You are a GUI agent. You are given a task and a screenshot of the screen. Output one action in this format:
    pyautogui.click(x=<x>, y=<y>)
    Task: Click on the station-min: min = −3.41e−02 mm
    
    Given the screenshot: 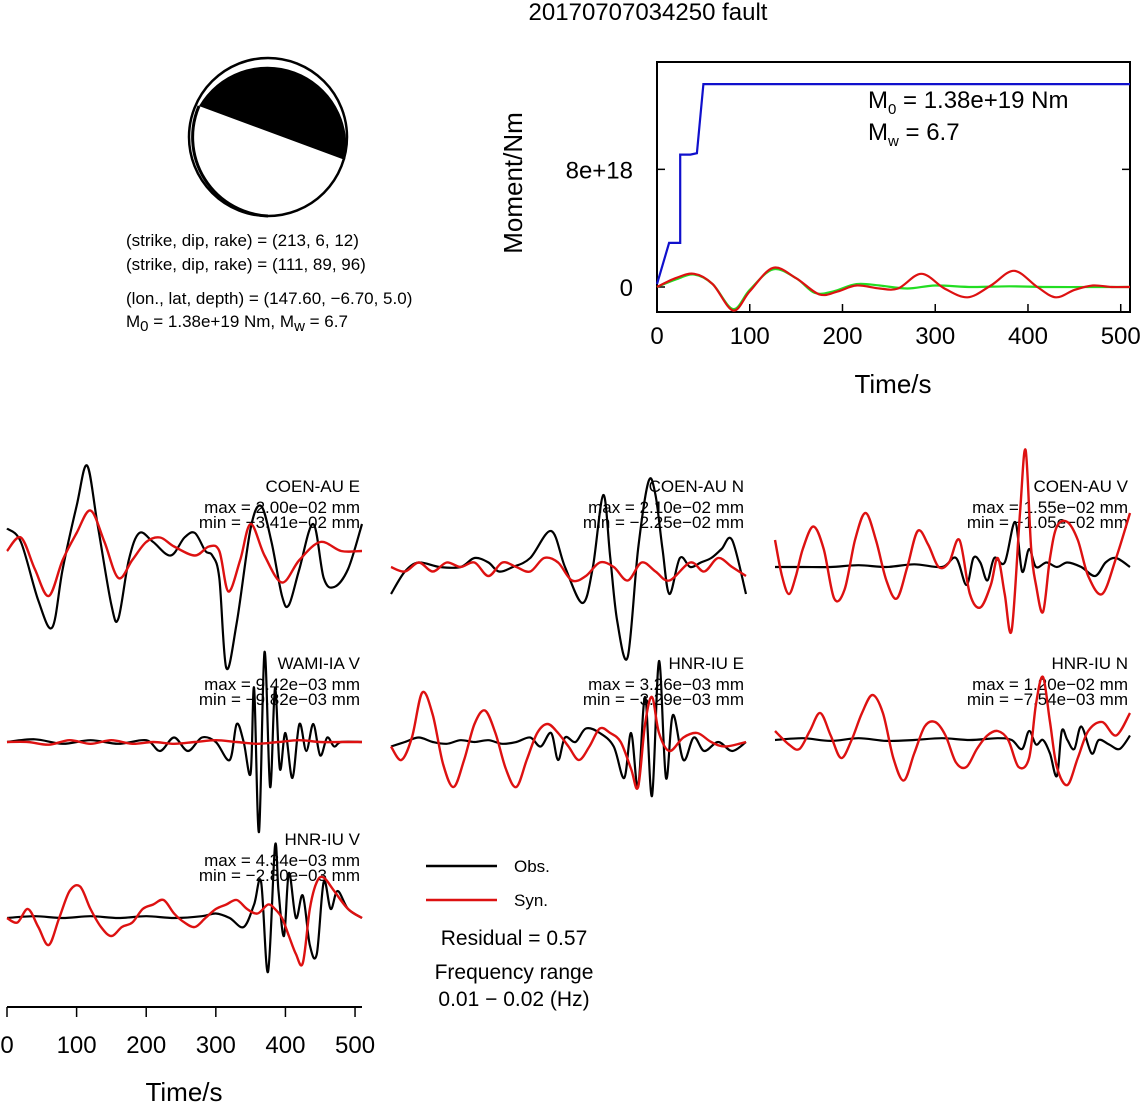 What is the action you would take?
    pyautogui.click(x=279, y=522)
    